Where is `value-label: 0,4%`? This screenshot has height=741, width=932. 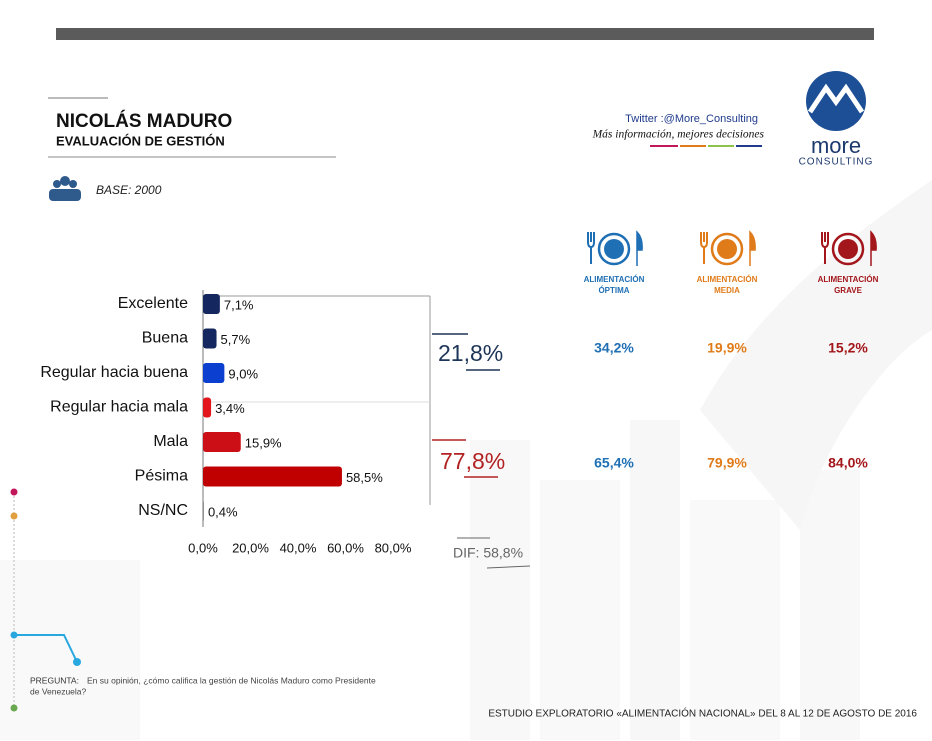 value-label: 0,4% is located at coordinates (223, 511).